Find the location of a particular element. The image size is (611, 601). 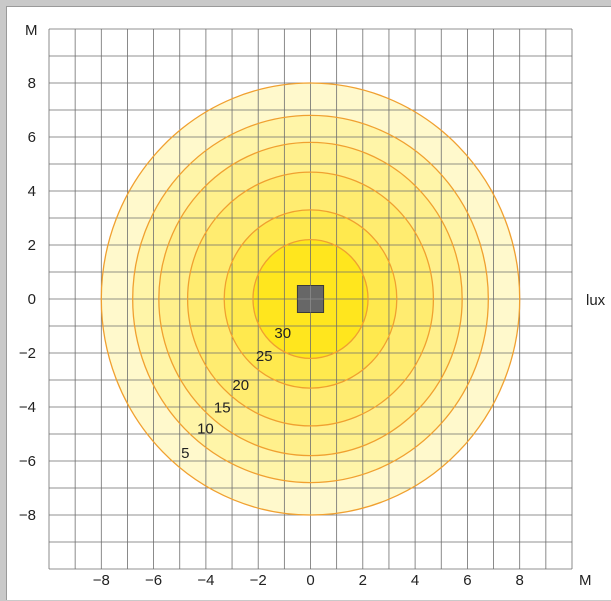

y-tick-label: −6 is located at coordinates (27, 461).